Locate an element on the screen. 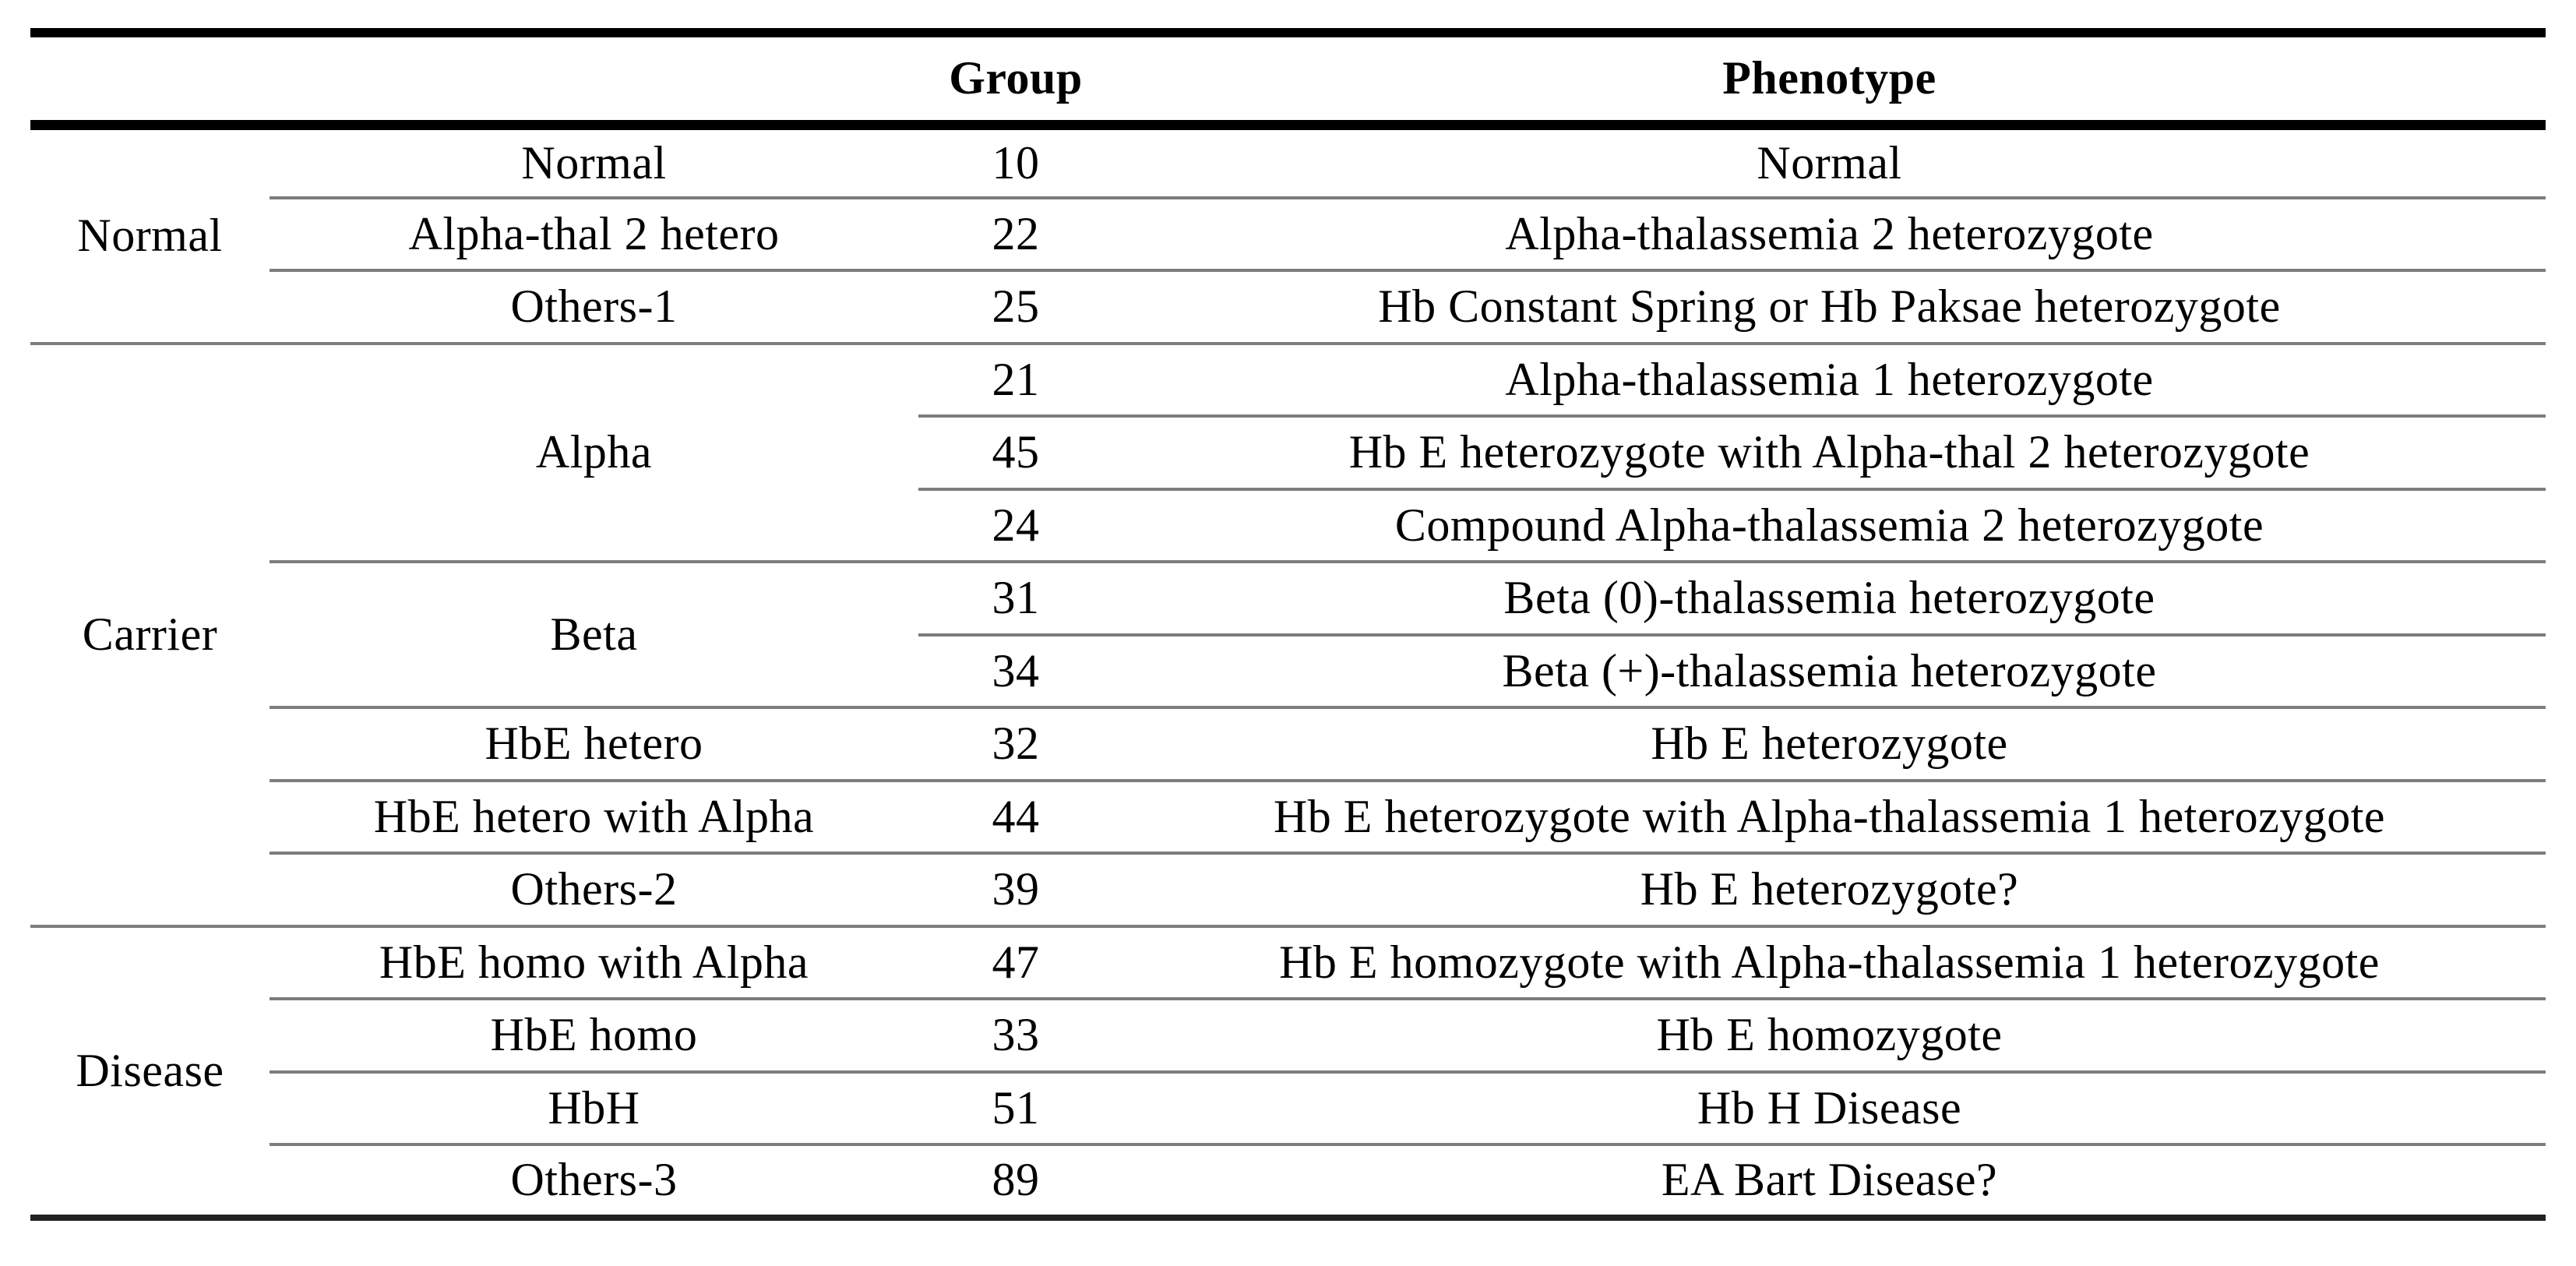 This screenshot has width=2576, height=1266. group-number-cell: 34 is located at coordinates (1015, 670).